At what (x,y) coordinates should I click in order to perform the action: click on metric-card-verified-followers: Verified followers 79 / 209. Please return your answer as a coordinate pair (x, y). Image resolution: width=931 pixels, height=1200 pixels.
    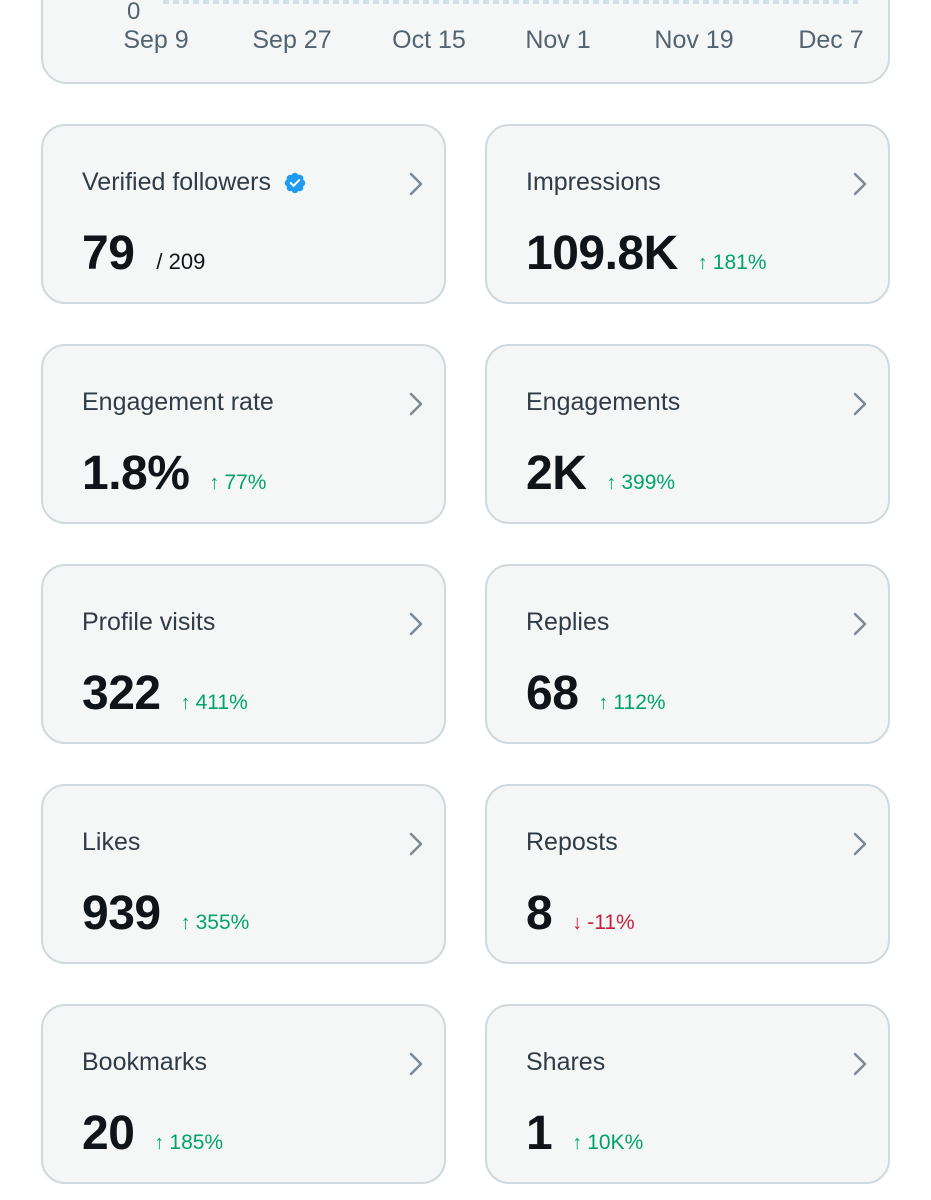
    Looking at the image, I should click on (243, 214).